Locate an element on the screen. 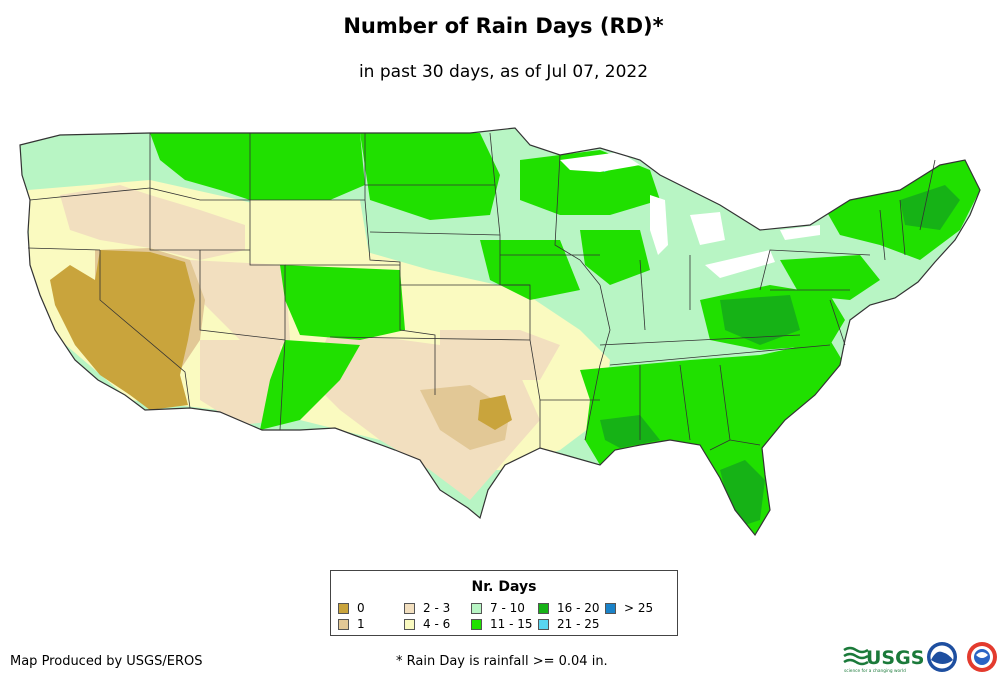  legend-label: 4 - 6 is located at coordinates (437, 624).